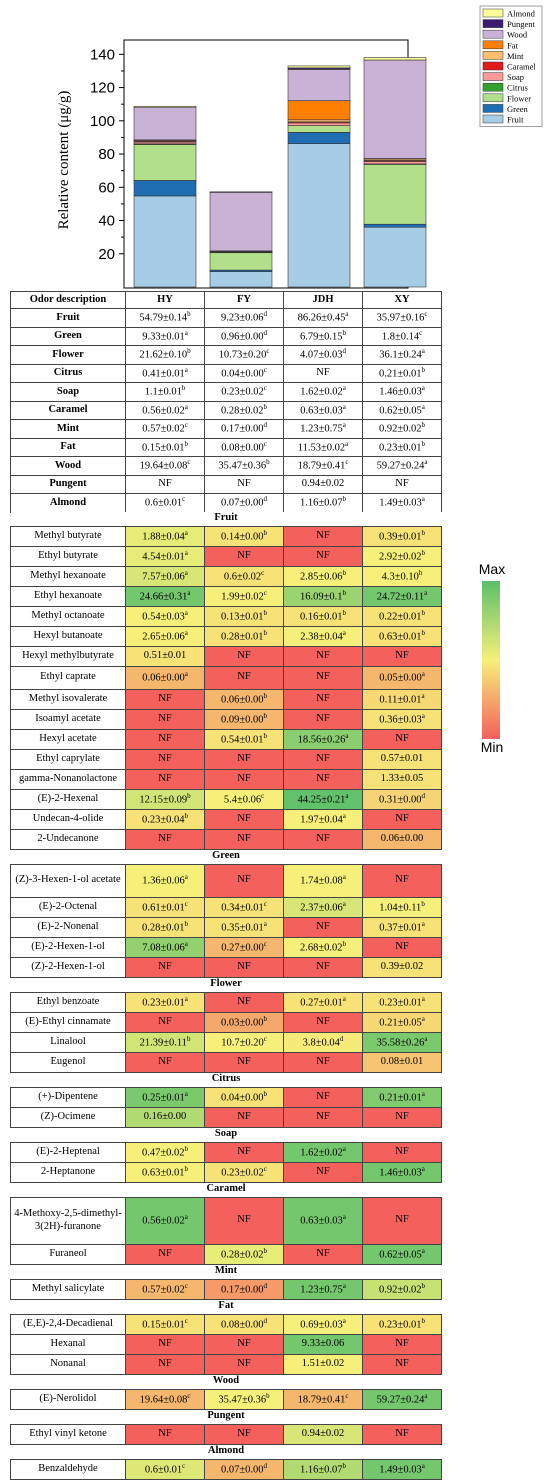 The height and width of the screenshot is (1480, 550). What do you see at coordinates (165, 1172) in the screenshot?
I see `heatmap-cell: 0.63±0.01b` at bounding box center [165, 1172].